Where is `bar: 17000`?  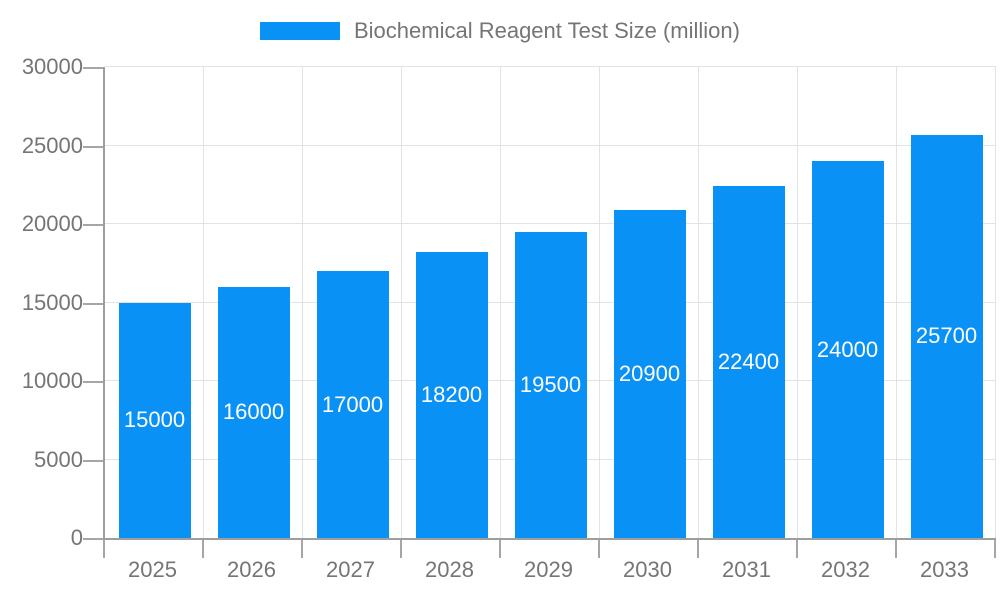 bar: 17000 is located at coordinates (352, 404).